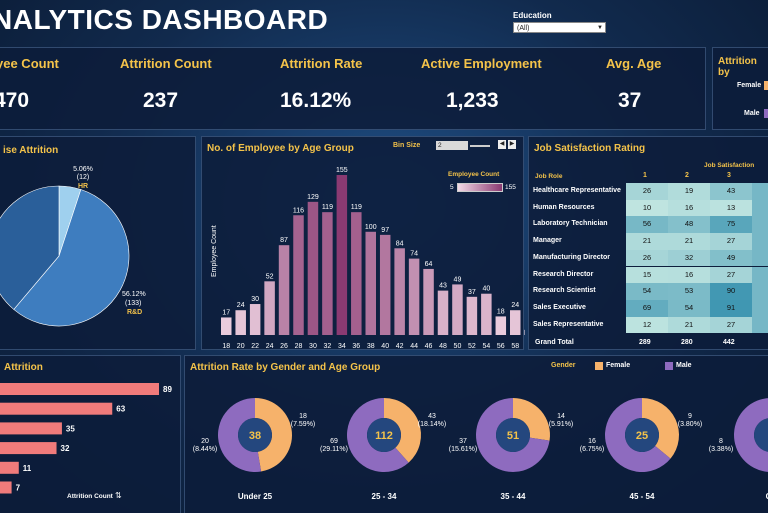 The image size is (768, 513). Describe the element at coordinates (689, 325) in the screenshot. I see `job-cell: 21` at that location.